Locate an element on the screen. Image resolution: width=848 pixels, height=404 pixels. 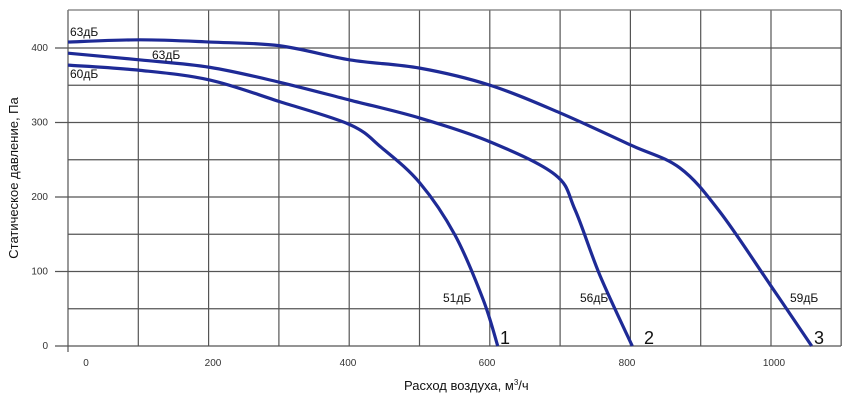
y-tick-label: 0 is located at coordinates (45, 346).